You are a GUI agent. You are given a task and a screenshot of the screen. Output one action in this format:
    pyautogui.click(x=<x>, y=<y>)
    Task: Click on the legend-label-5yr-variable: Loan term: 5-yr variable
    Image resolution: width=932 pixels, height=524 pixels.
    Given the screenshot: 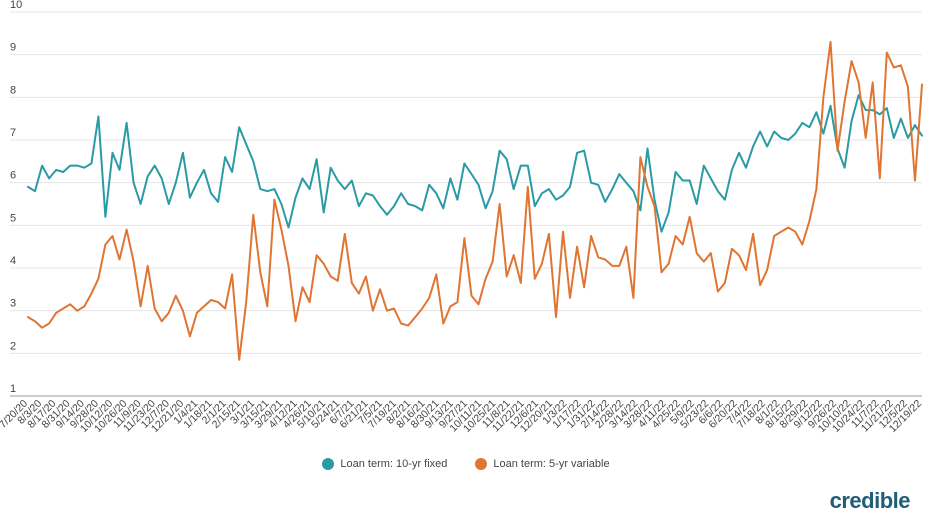 What is the action you would take?
    pyautogui.click(x=551, y=464)
    